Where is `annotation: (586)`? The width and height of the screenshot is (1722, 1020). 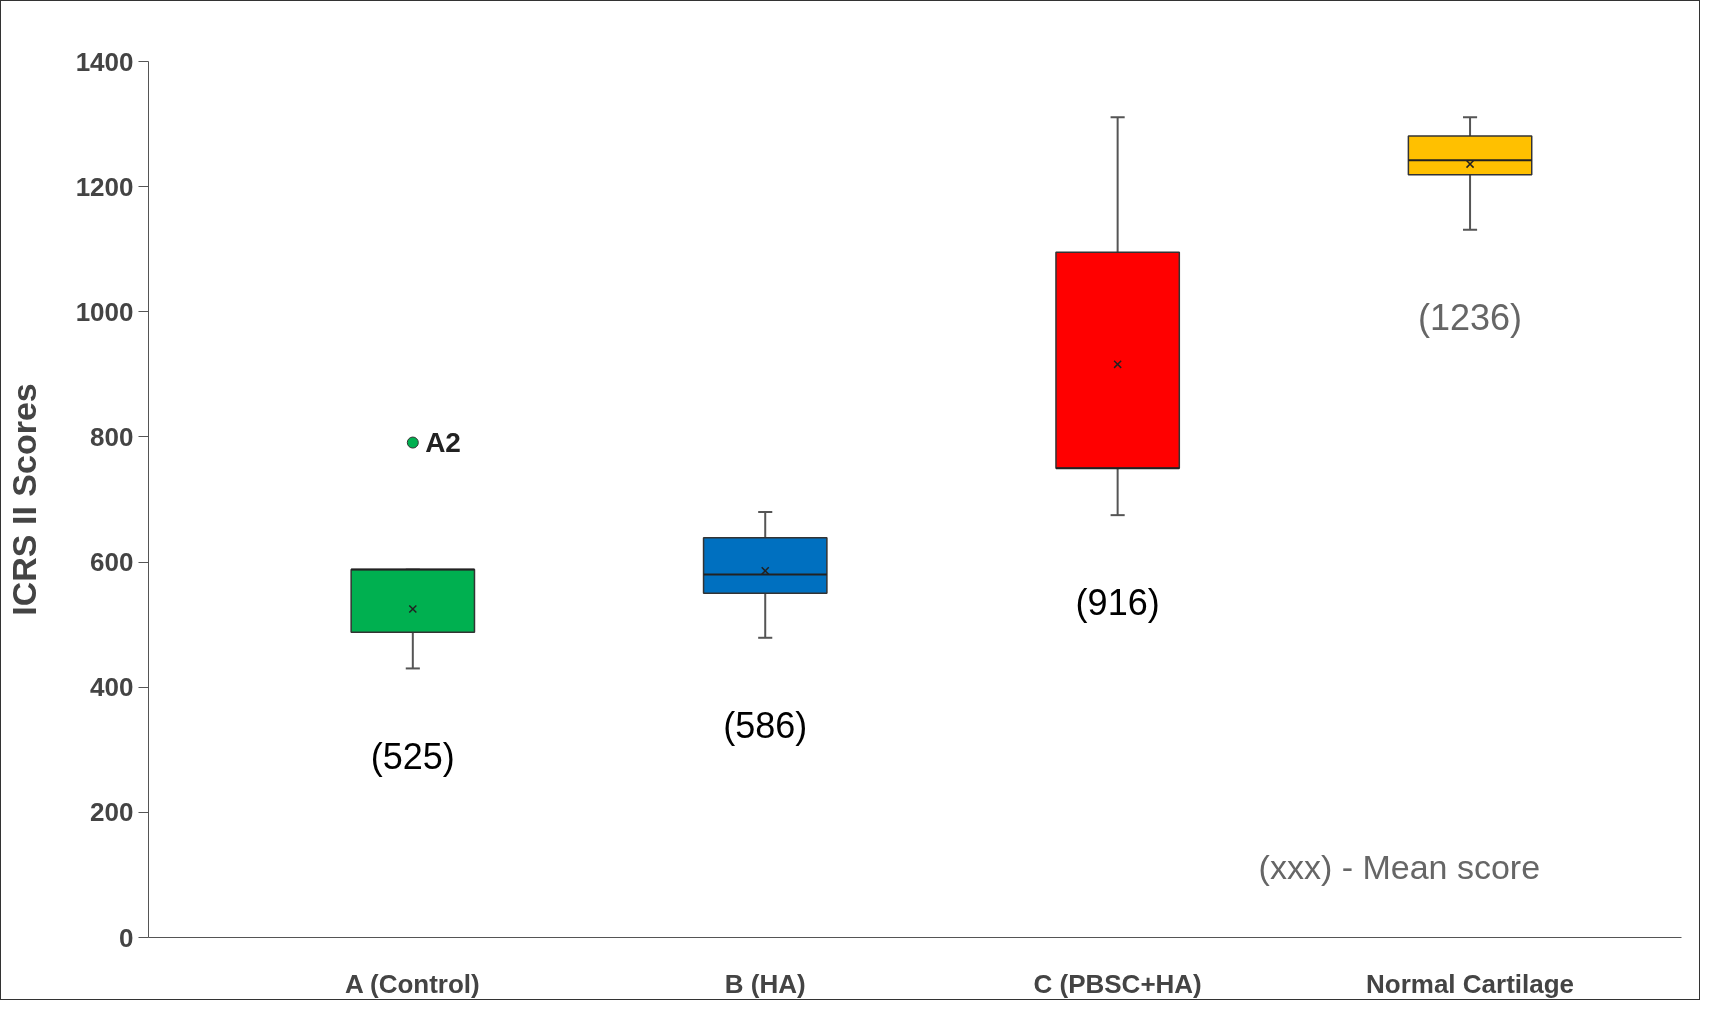
annotation: (586) is located at coordinates (765, 725).